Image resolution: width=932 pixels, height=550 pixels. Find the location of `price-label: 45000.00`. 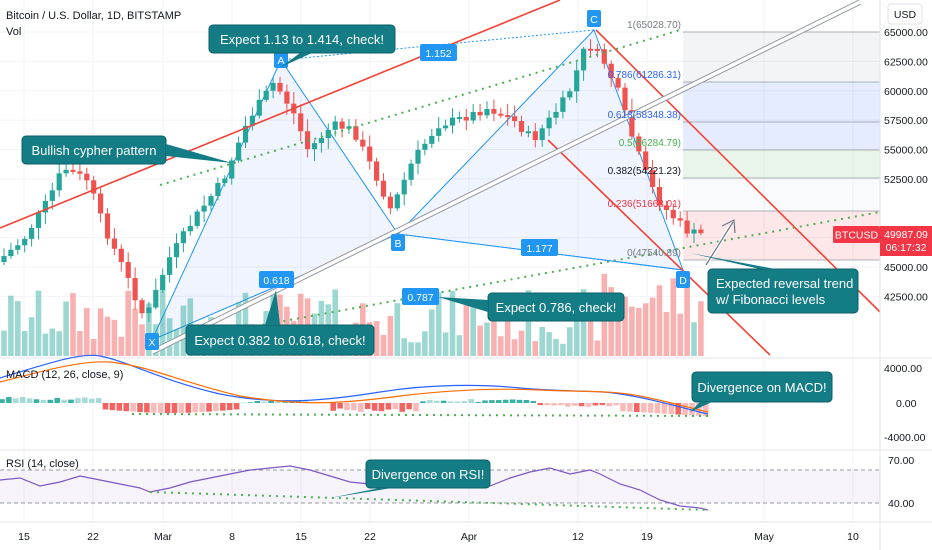

price-label: 45000.00 is located at coordinates (906, 268).